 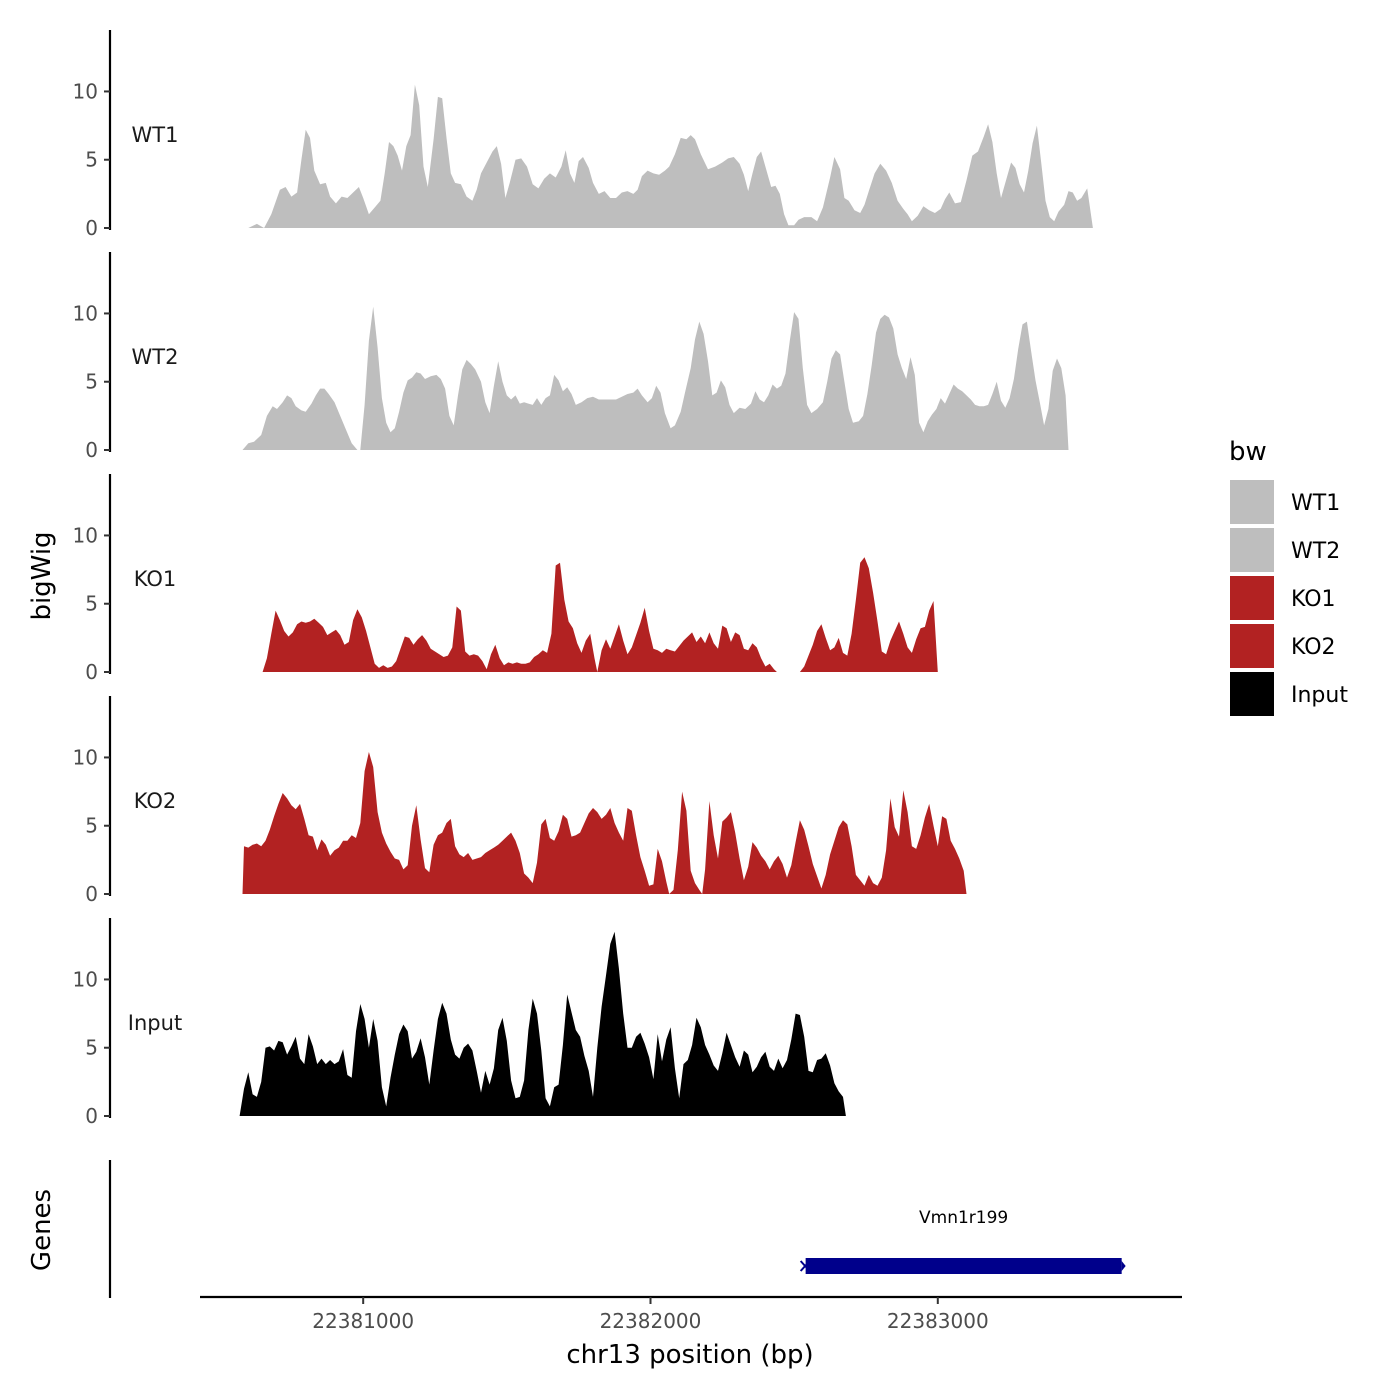 What do you see at coordinates (1252, 502) in the screenshot?
I see `legend-swatch-wt1` at bounding box center [1252, 502].